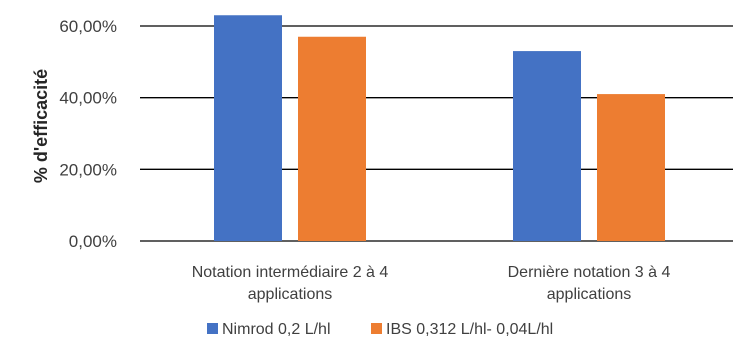 This screenshot has height=341, width=733. I want to click on y-axis-title: % d'efficacité, so click(41, 126).